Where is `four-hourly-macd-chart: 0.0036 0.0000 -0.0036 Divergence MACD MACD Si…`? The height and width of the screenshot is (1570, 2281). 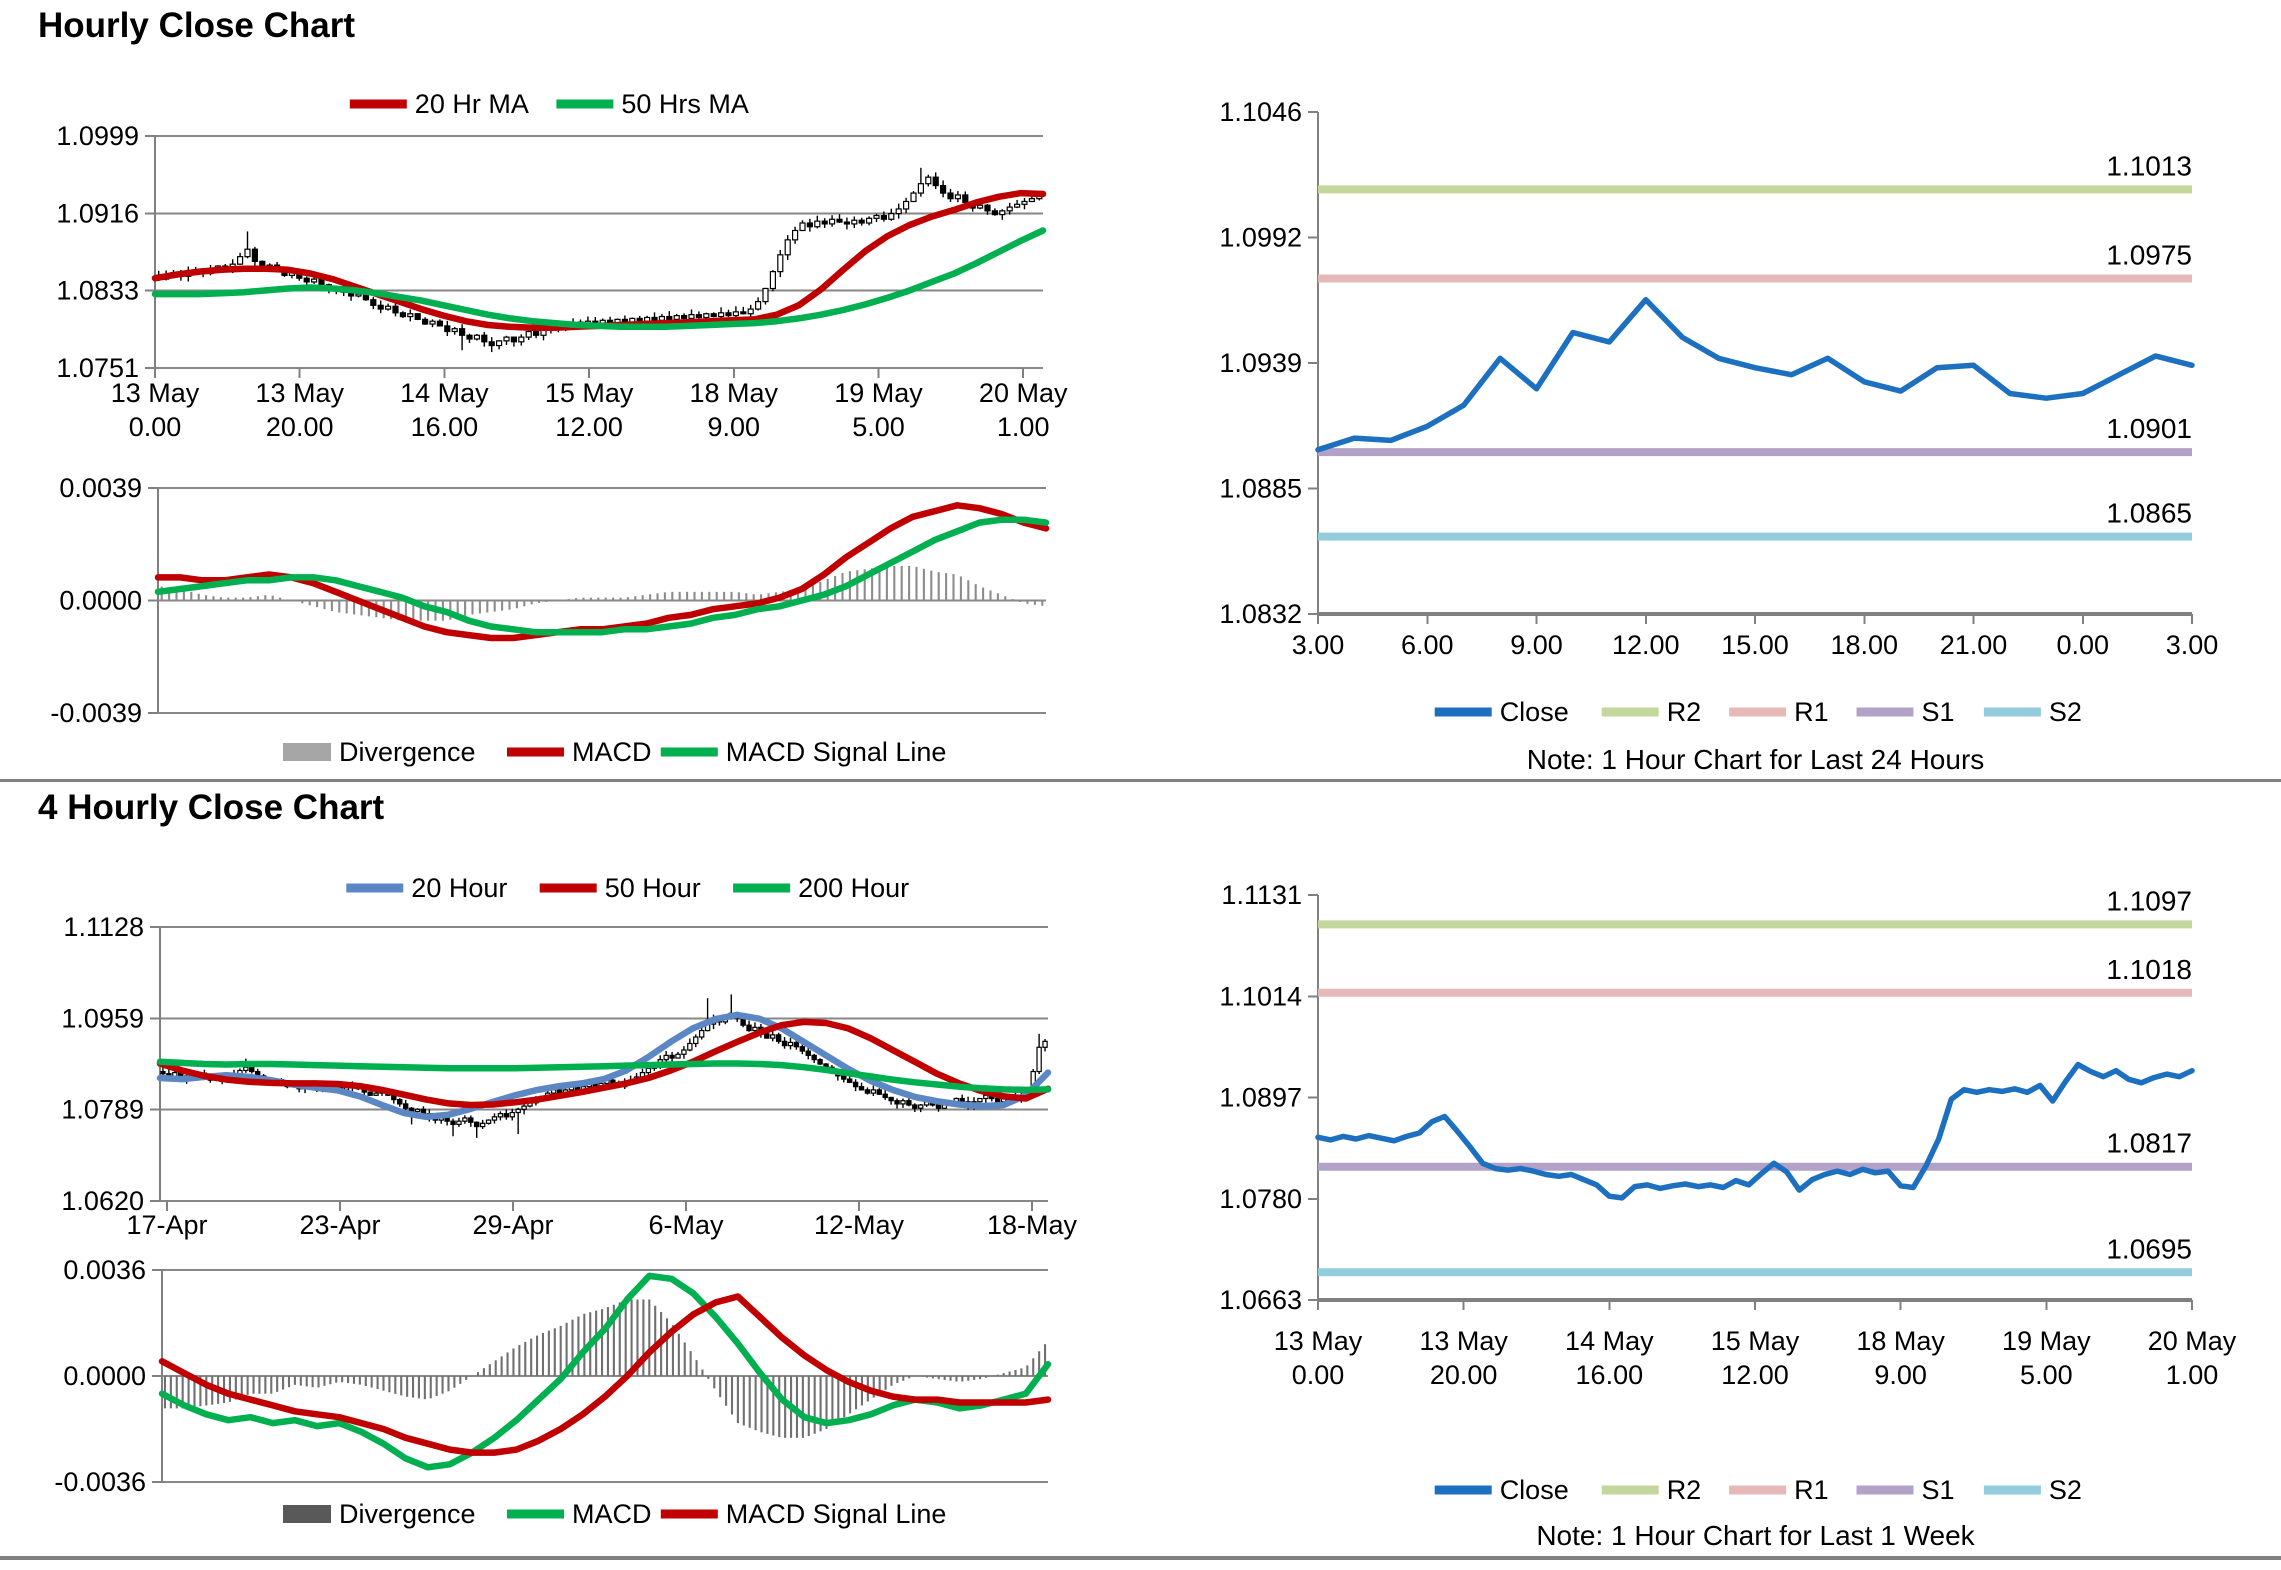
four-hourly-macd-chart: 0.0036 0.0000 -0.0036 Divergence MACD MACD Si… is located at coordinates (553, 1392).